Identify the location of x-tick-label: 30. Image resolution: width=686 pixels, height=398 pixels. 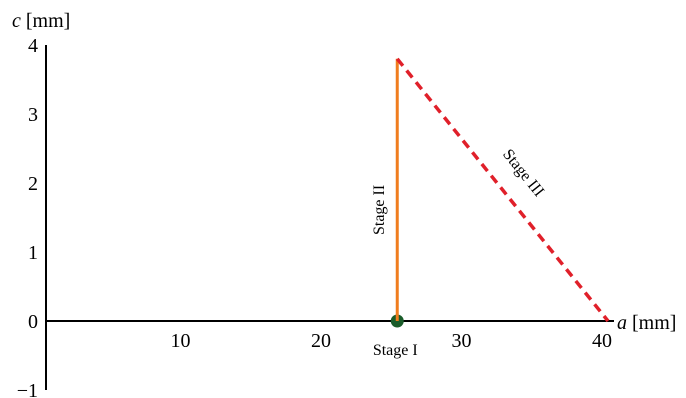
(462, 341).